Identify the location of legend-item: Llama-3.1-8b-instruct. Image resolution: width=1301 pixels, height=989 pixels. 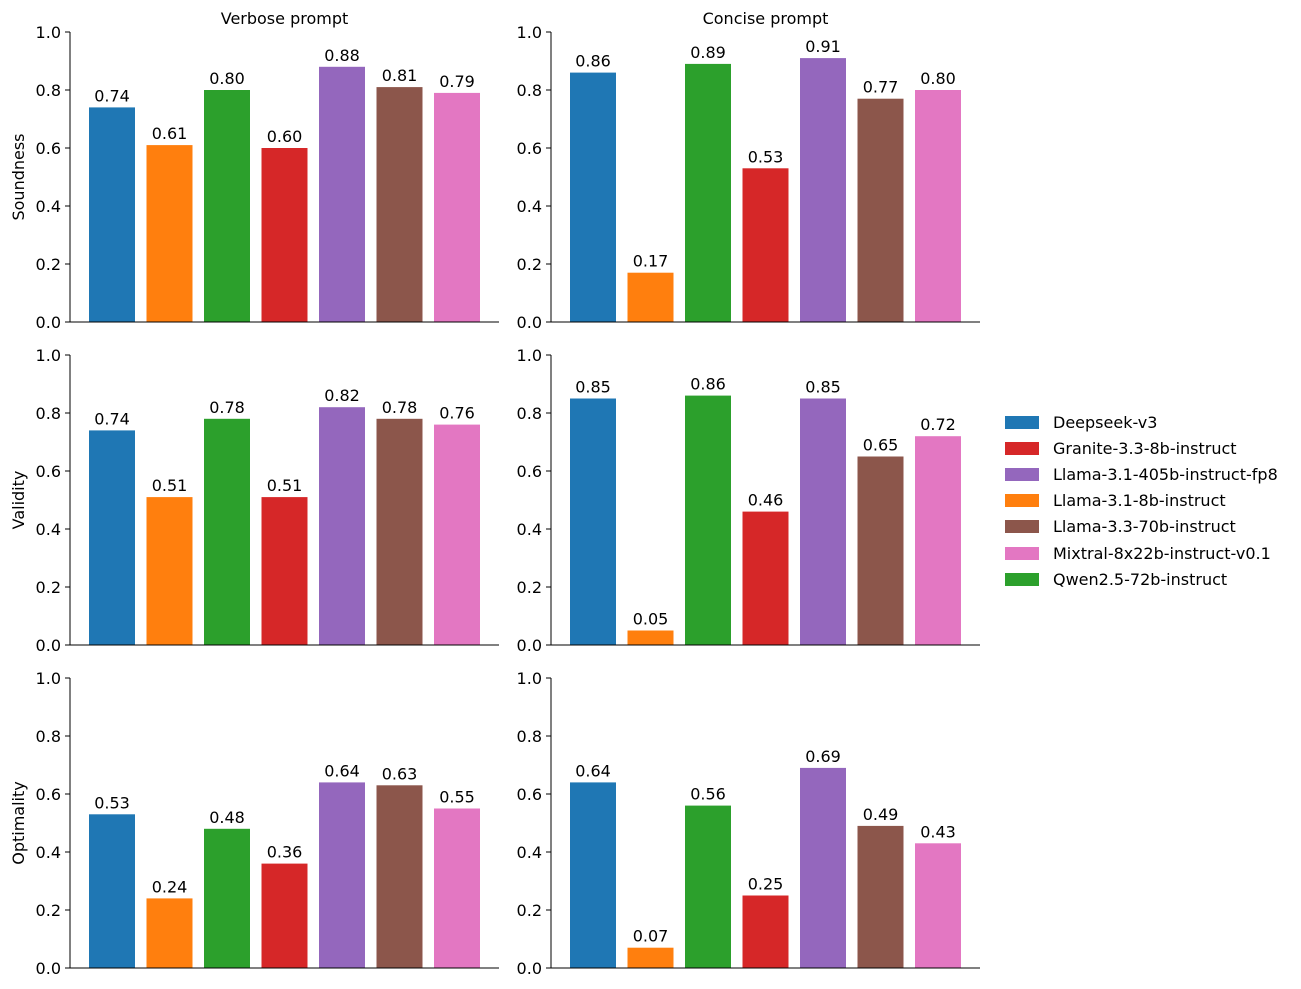
(1141, 501).